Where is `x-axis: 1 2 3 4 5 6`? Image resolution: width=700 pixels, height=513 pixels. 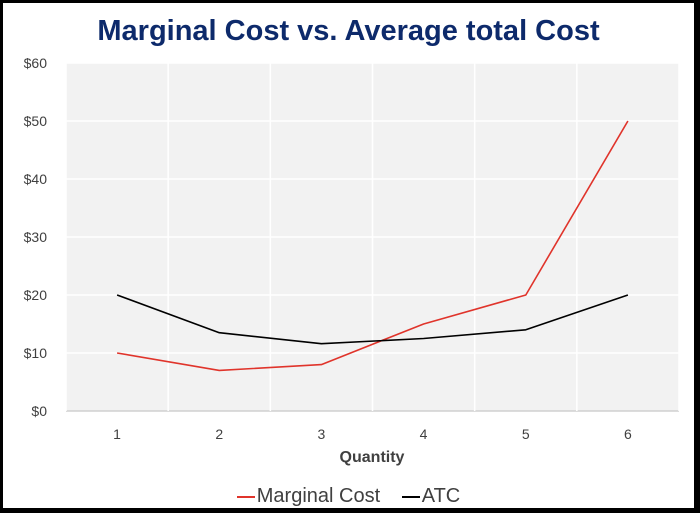 x-axis: 1 2 3 4 5 6 is located at coordinates (372, 434).